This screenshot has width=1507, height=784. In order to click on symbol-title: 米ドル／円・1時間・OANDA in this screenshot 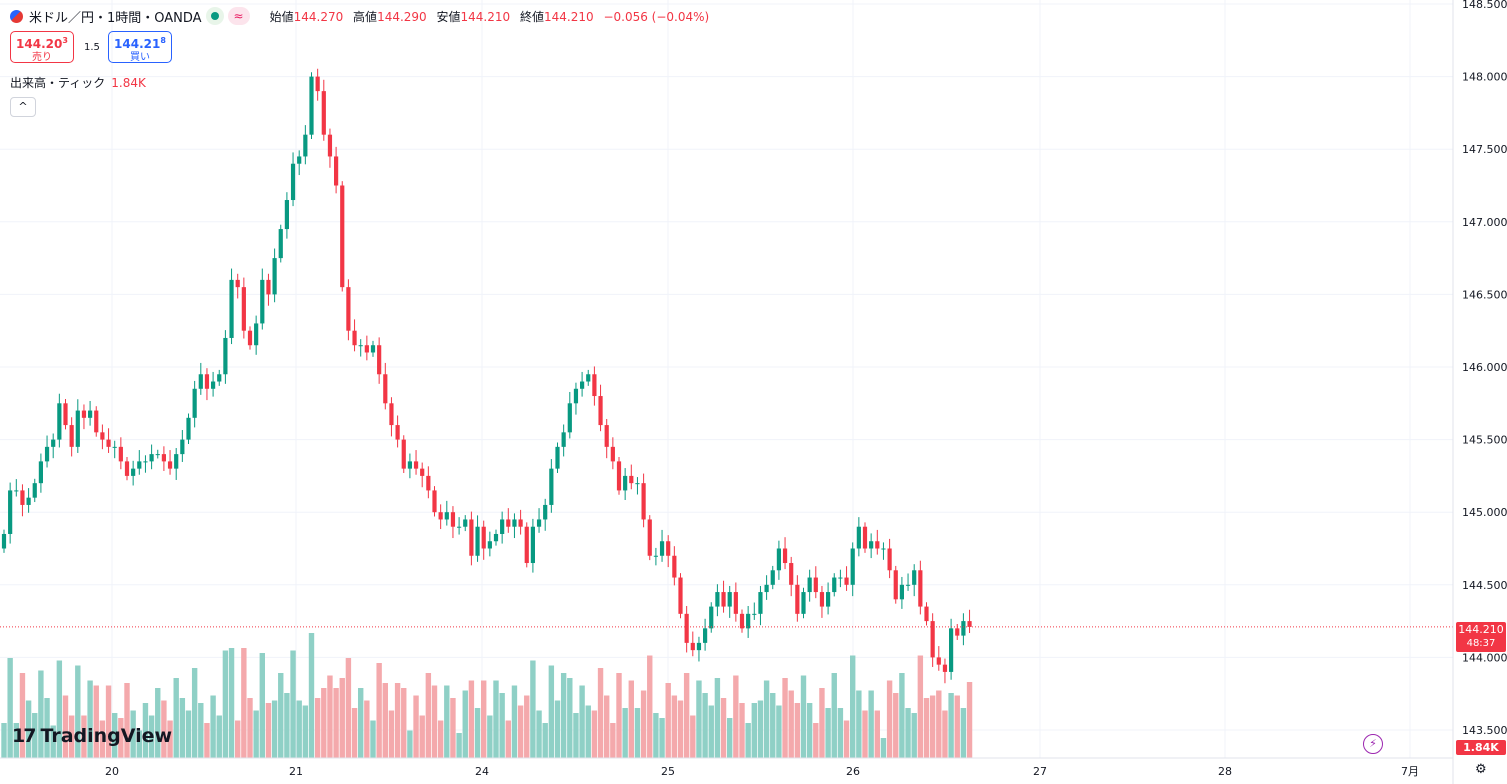, I will do `click(115, 18)`.